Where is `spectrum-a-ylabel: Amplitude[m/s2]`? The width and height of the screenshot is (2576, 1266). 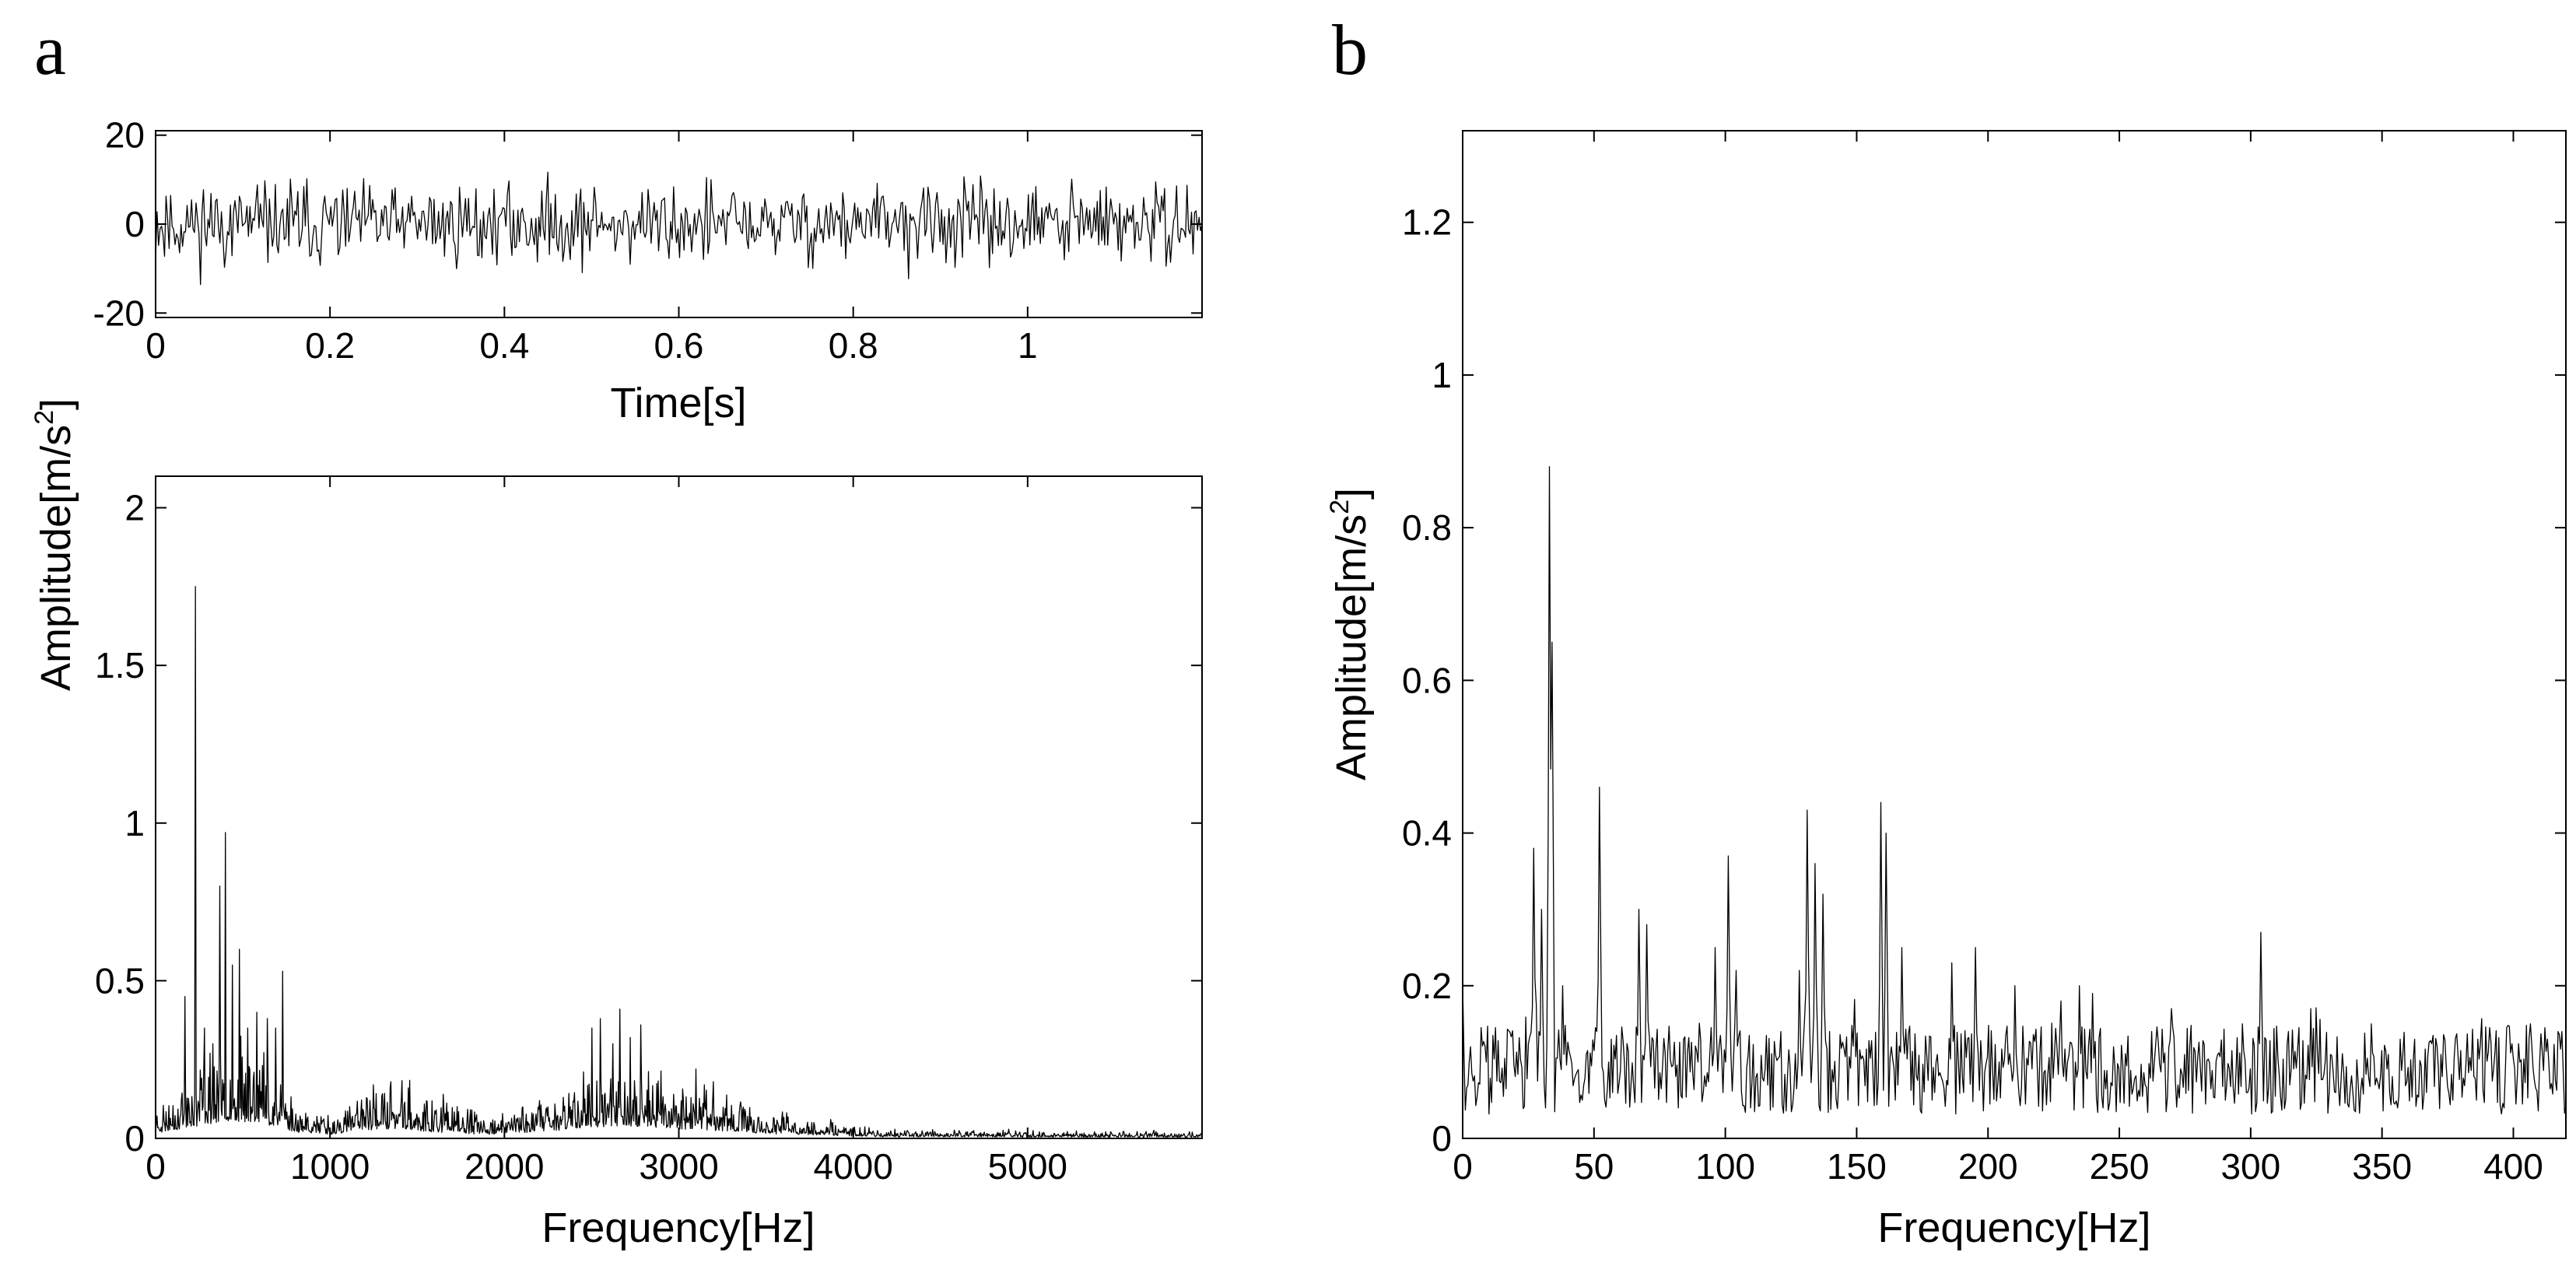 spectrum-a-ylabel: Amplitude[m/s2] is located at coordinates (55, 544).